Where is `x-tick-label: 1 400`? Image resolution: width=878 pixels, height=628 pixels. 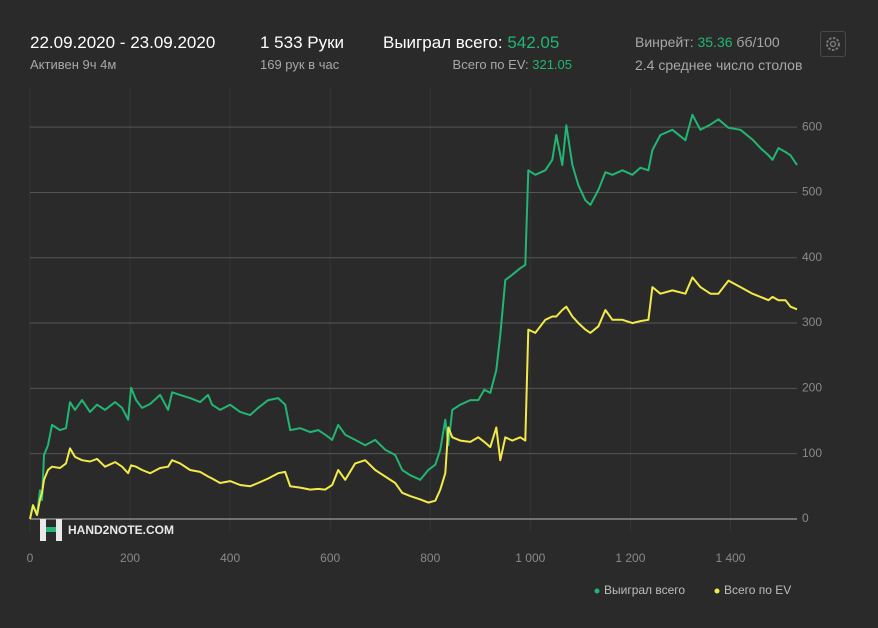 x-tick-label: 1 400 is located at coordinates (730, 558).